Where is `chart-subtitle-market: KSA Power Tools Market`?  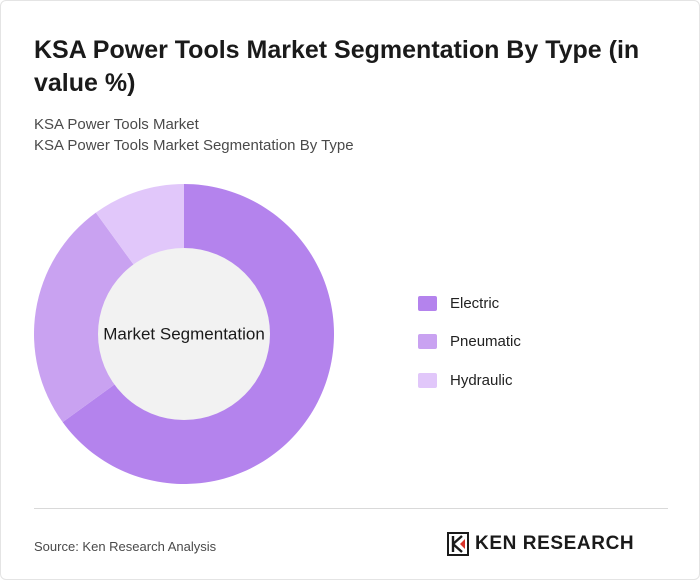 chart-subtitle-market: KSA Power Tools Market is located at coordinates (116, 124).